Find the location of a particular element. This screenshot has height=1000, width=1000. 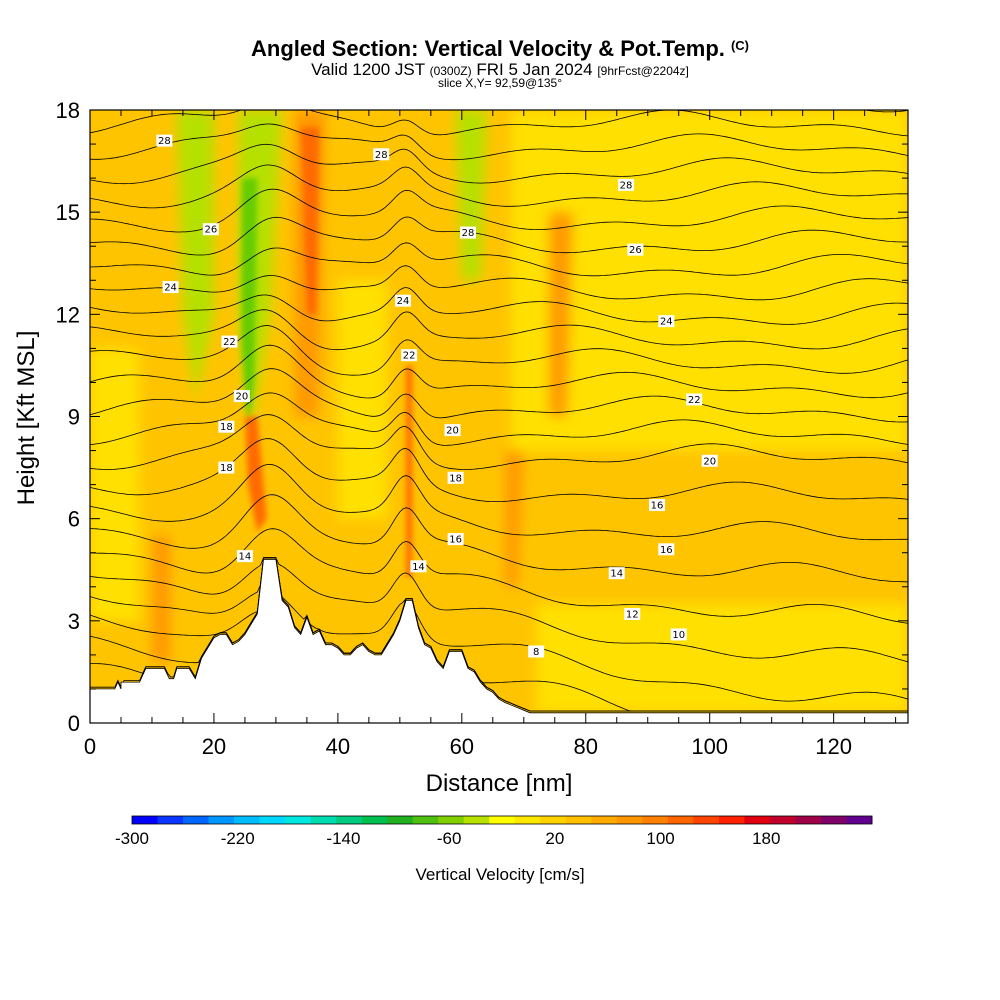

contour-label-text: 8 is located at coordinates (536, 652).